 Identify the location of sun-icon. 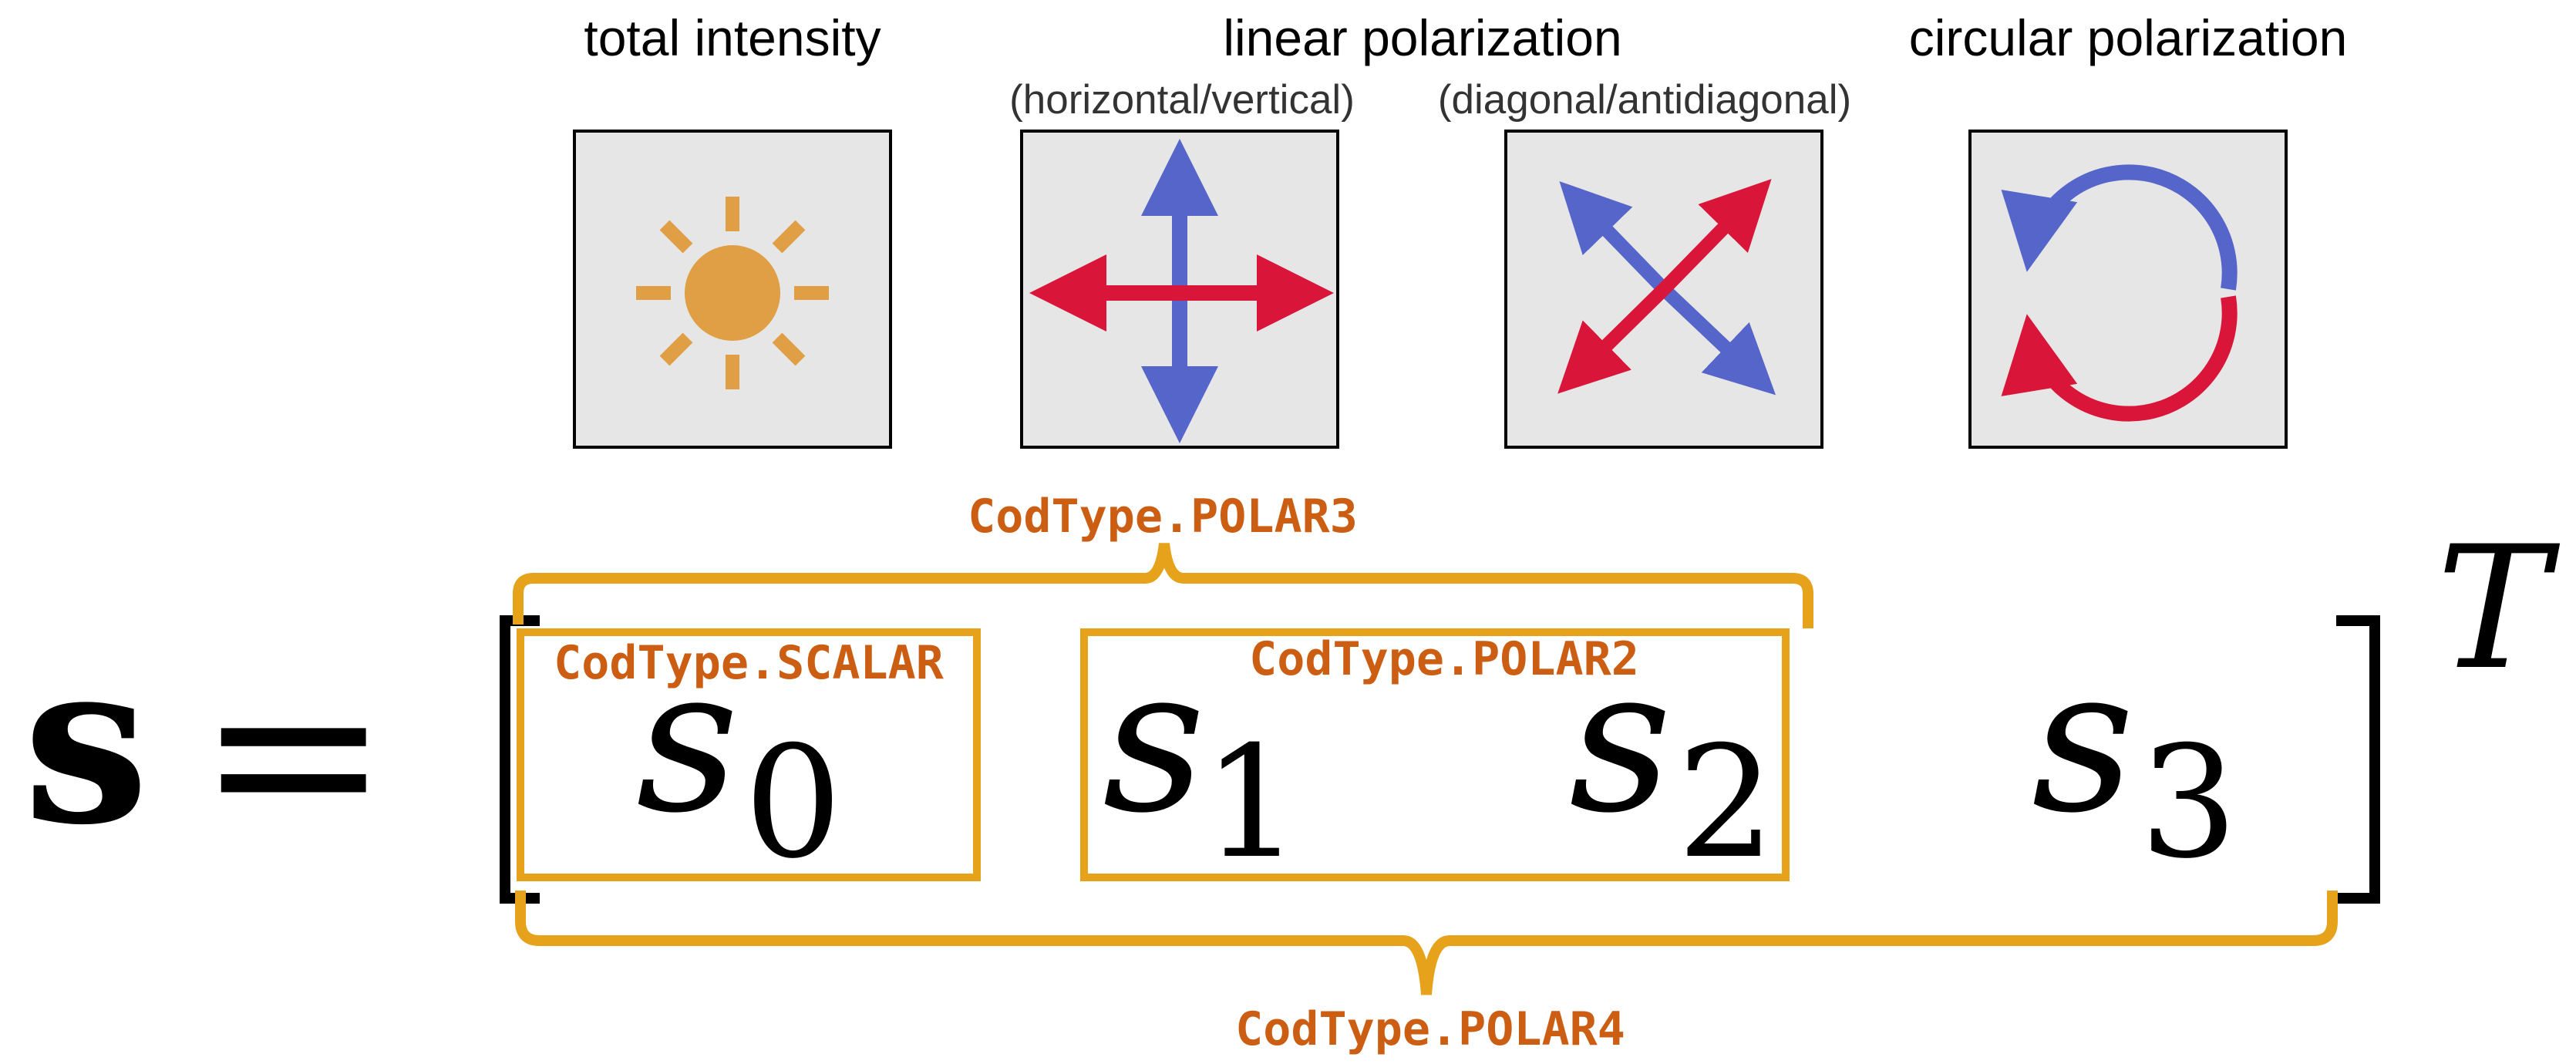
(732, 289).